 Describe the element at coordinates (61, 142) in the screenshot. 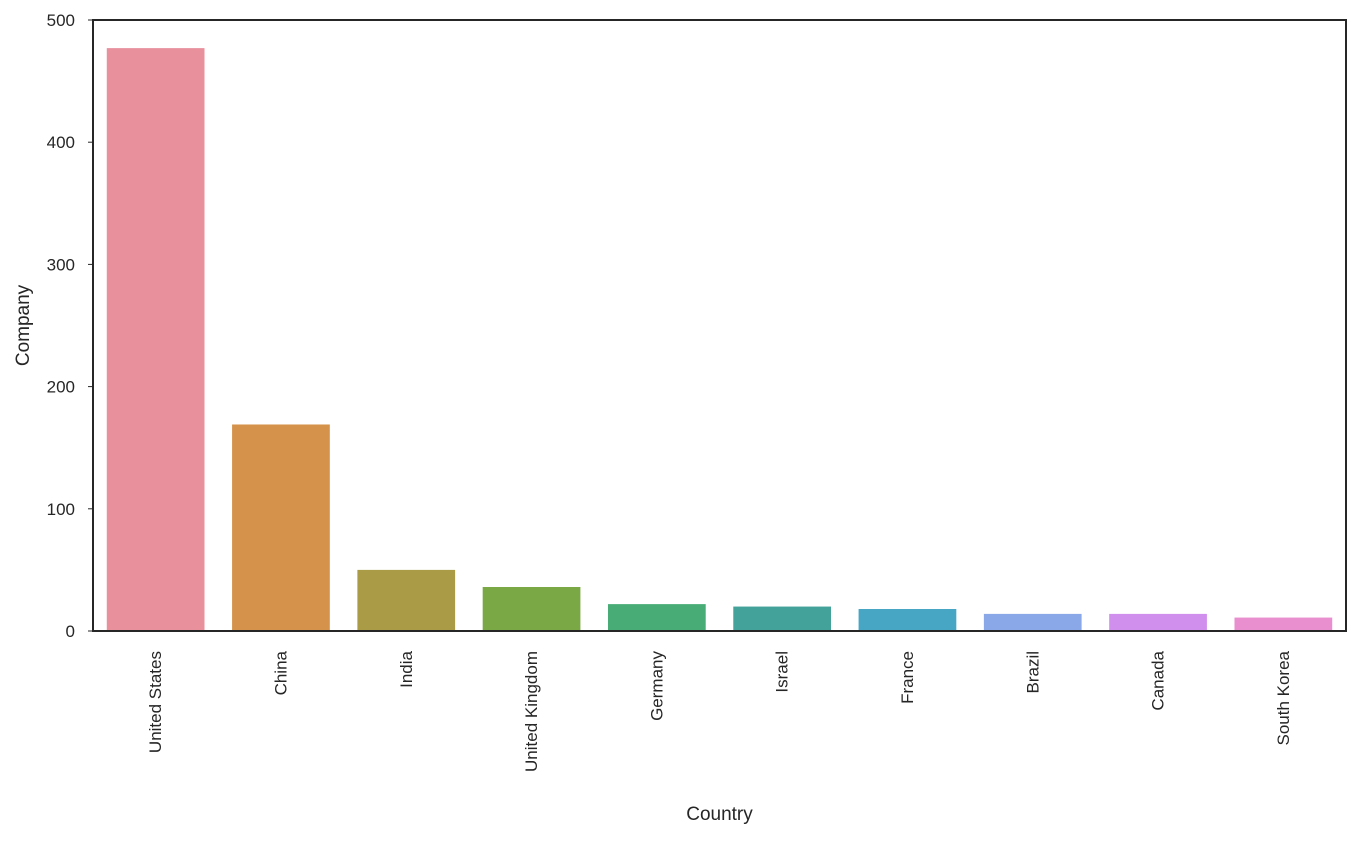

I see `y-tick-label: 400` at that location.